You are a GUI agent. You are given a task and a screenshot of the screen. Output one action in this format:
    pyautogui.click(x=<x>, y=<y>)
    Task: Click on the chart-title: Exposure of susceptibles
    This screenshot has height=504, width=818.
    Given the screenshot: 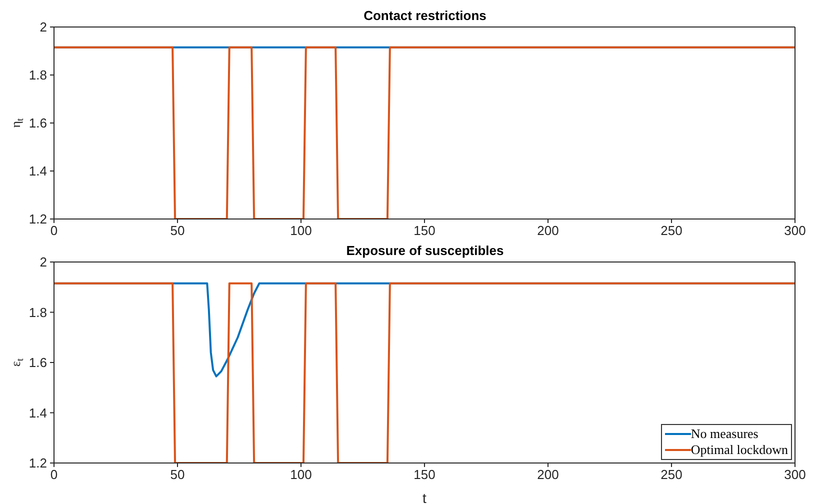 What is the action you would take?
    pyautogui.click(x=425, y=250)
    